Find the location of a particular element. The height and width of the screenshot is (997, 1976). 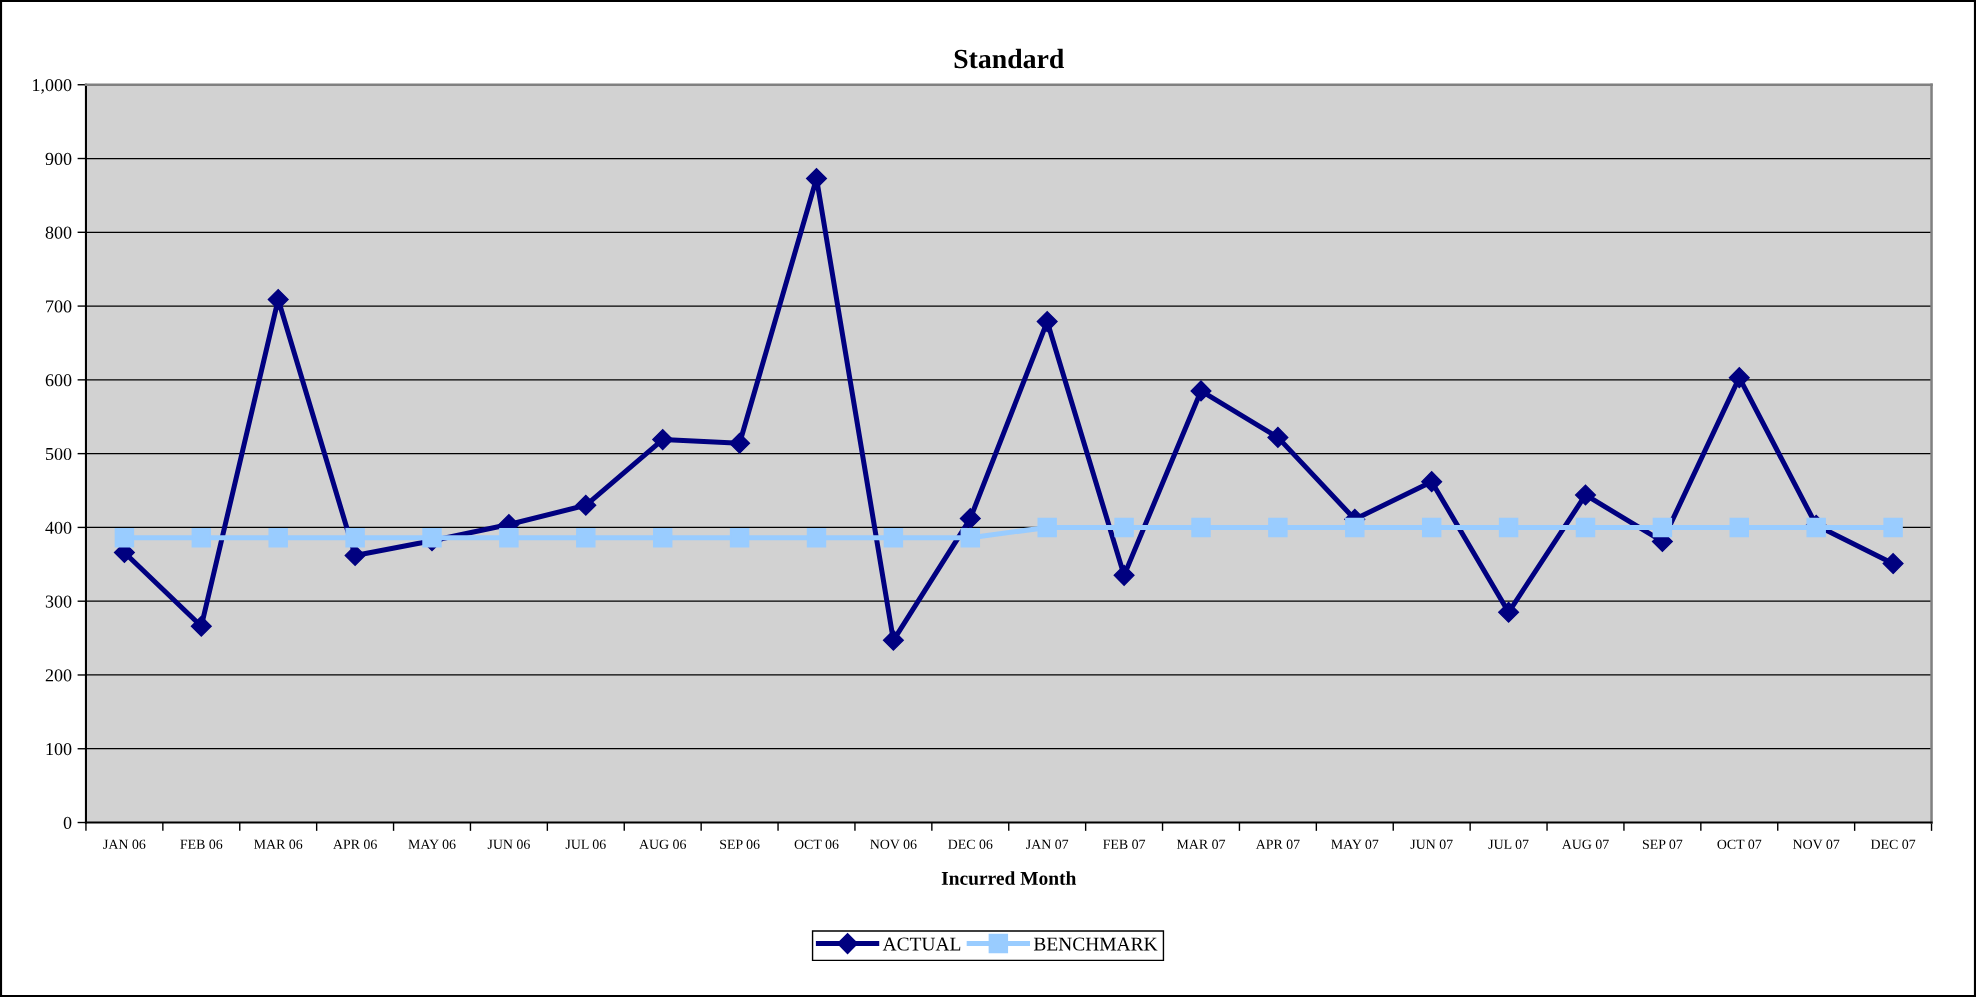

y-tick-label: 500 is located at coordinates (59, 454).